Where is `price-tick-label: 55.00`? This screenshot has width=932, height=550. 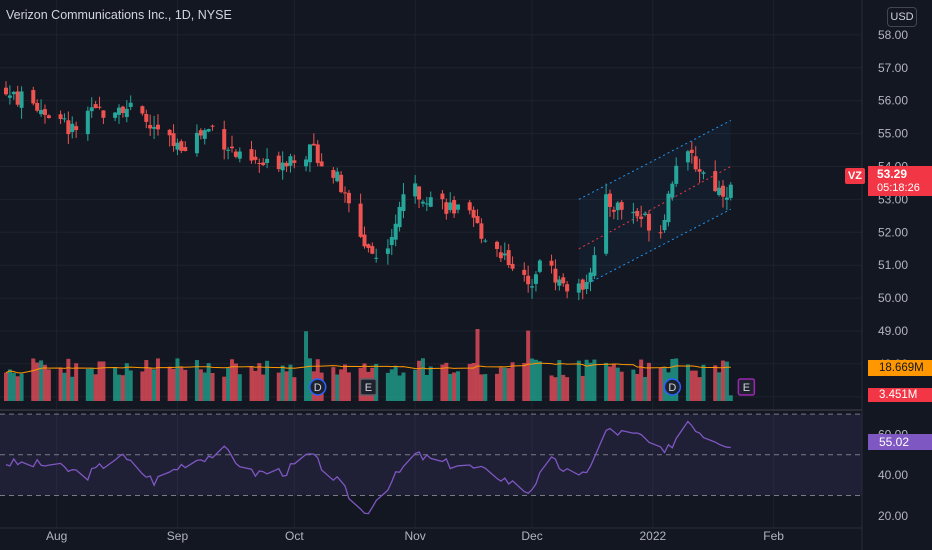 price-tick-label: 55.00 is located at coordinates (893, 134).